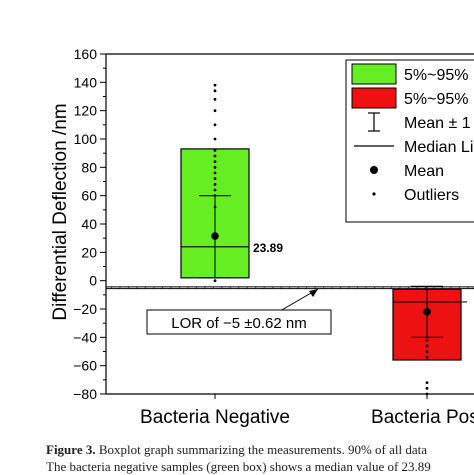 The width and height of the screenshot is (474, 475). I want to click on y-tick-label: 120, so click(86, 111).